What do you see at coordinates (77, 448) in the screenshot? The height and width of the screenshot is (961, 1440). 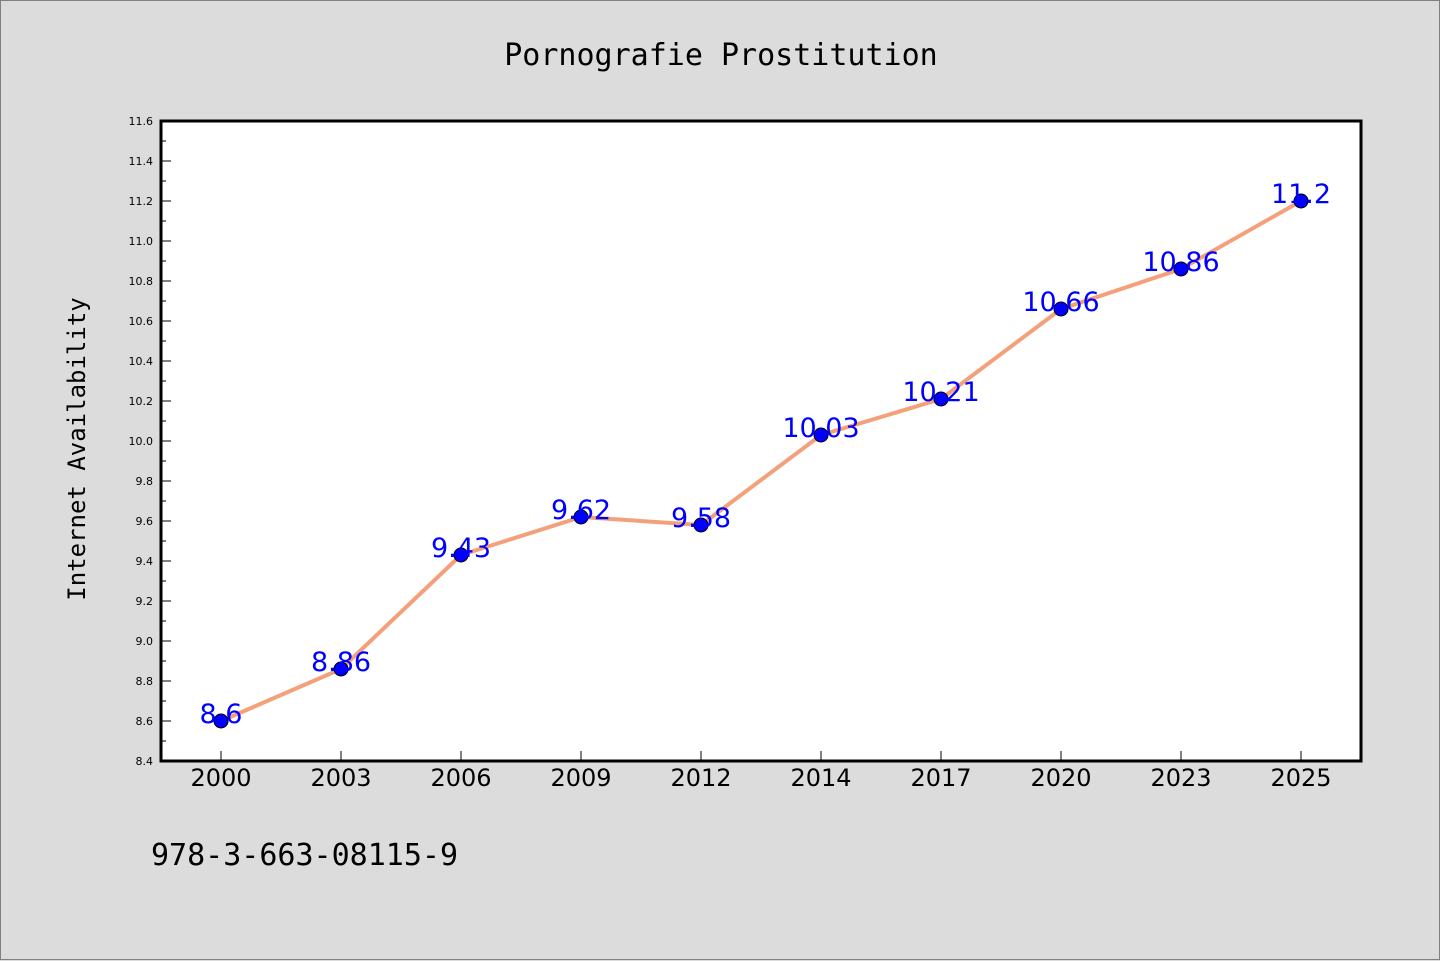 I see `y-axis-label: Internet Availability` at bounding box center [77, 448].